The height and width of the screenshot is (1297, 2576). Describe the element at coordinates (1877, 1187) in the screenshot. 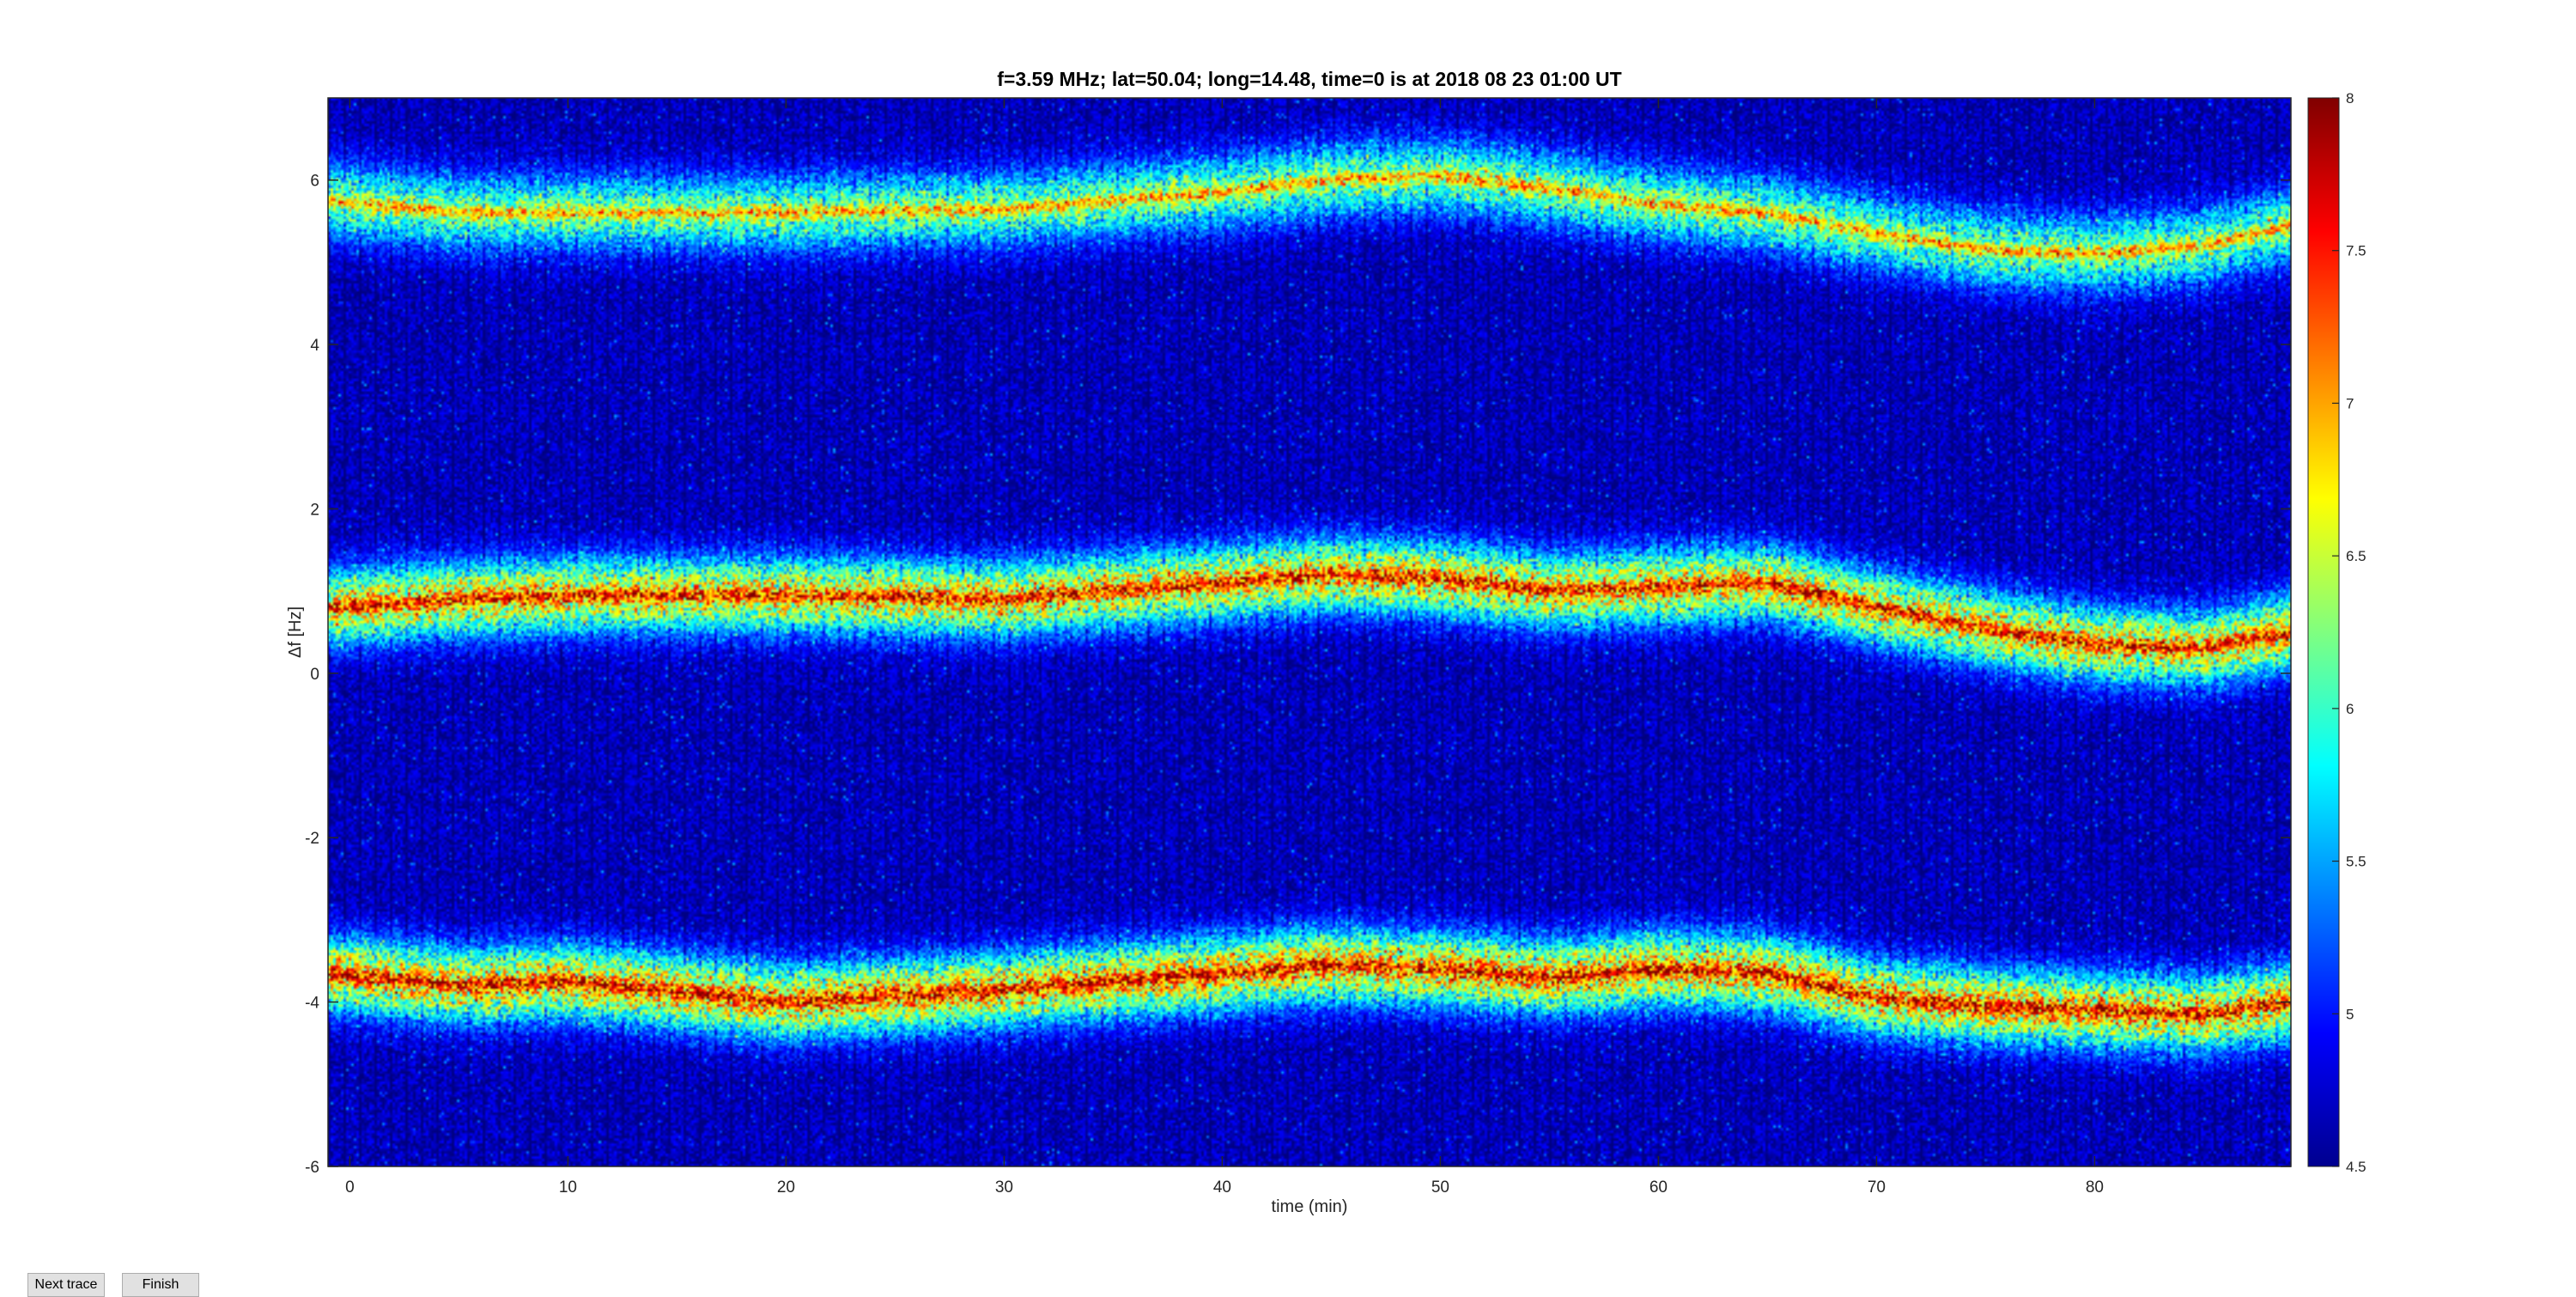

I see `x-tick-label: 70` at that location.